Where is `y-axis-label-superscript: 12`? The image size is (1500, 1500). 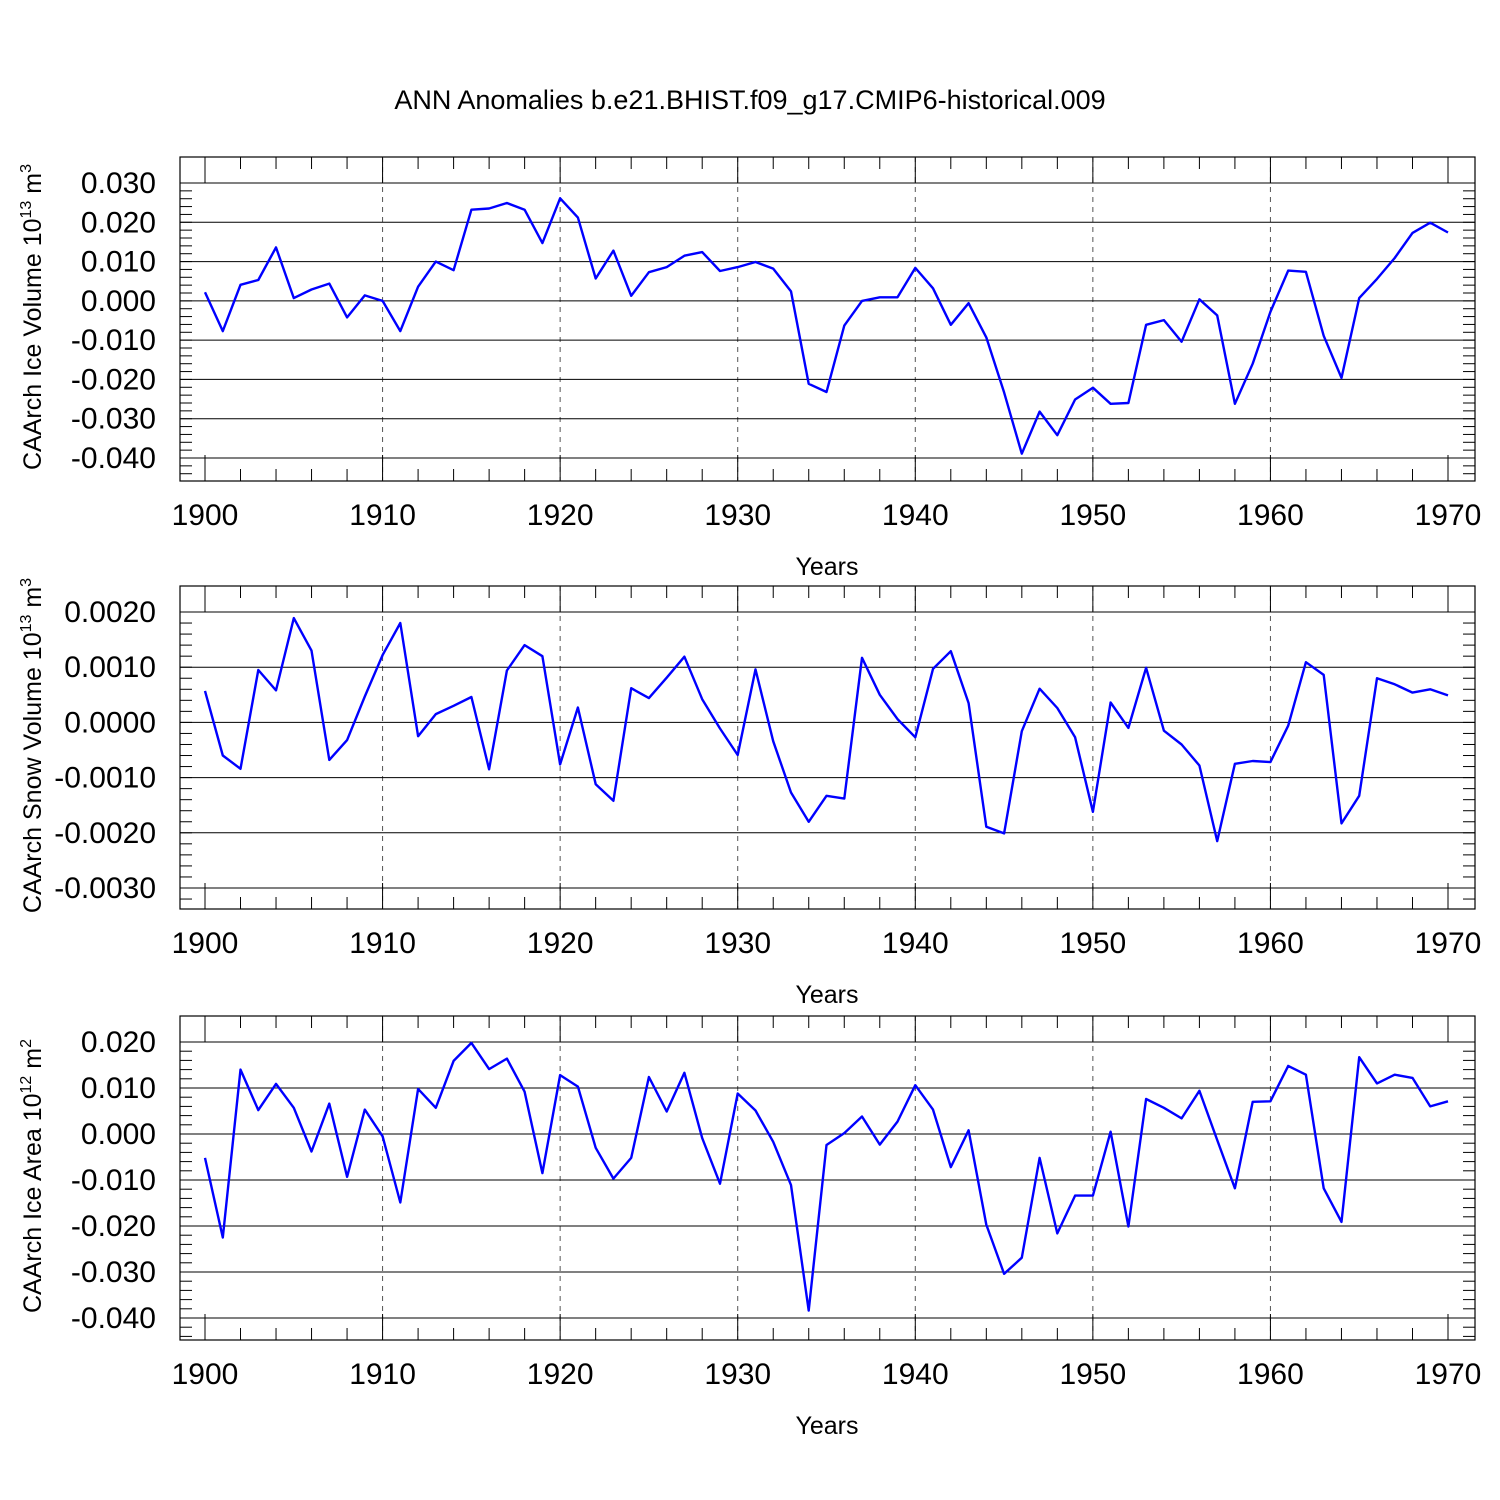
y-axis-label-superscript: 12 is located at coordinates (26, 1085).